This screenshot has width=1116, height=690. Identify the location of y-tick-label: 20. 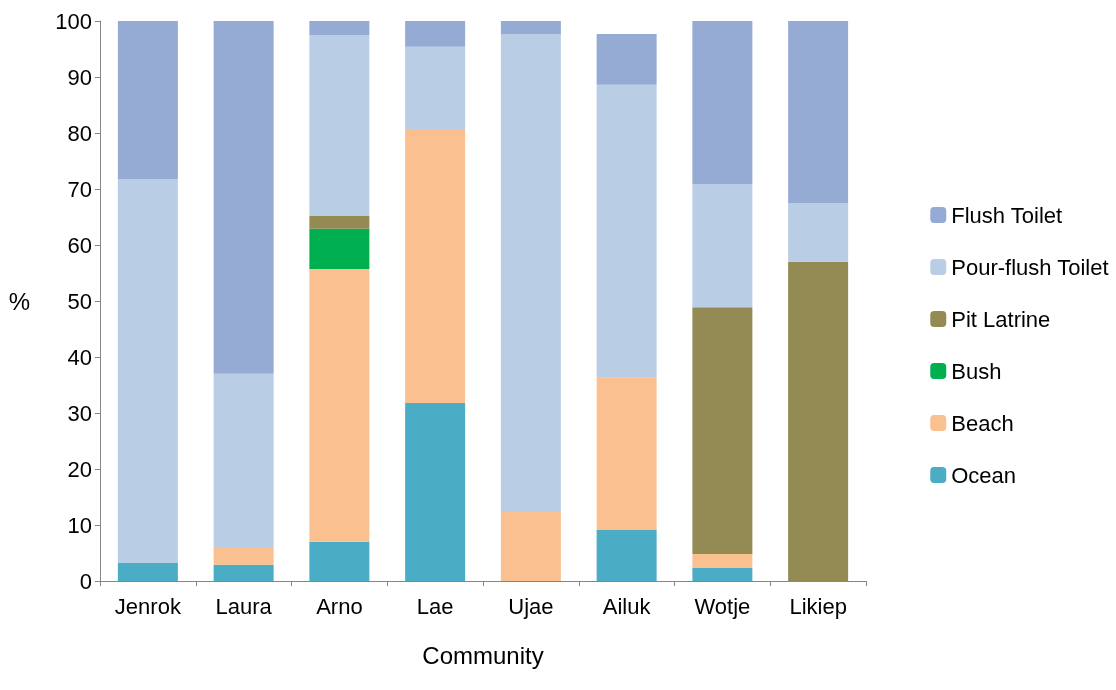
(79, 469).